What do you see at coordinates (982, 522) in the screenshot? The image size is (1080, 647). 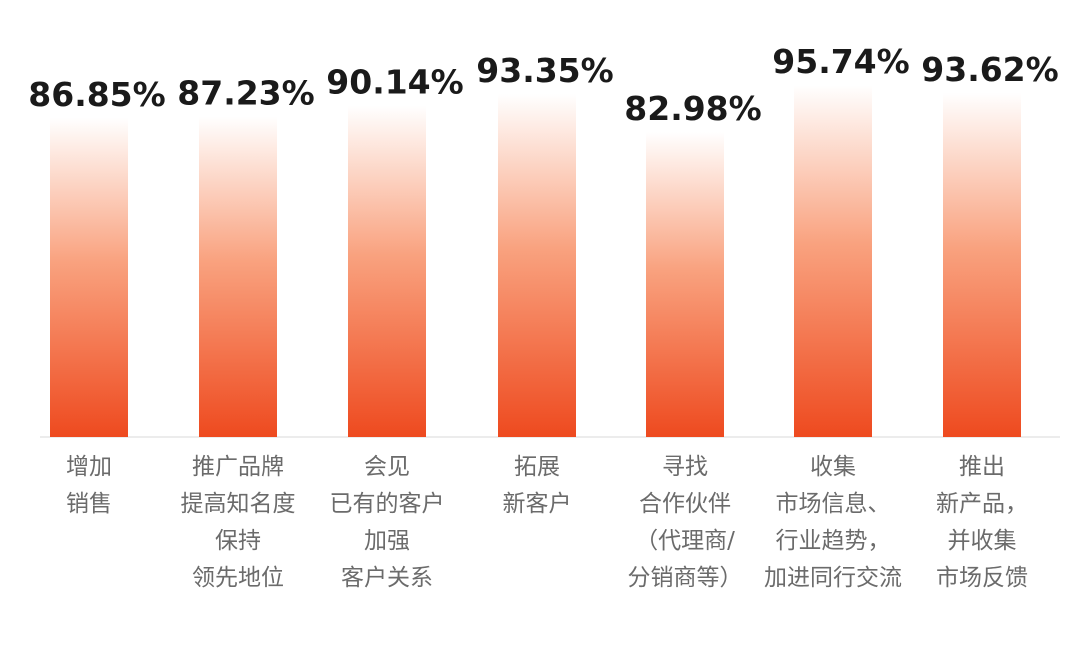 I see `category-label-7: 推出新产品， 并收集市场反馈` at bounding box center [982, 522].